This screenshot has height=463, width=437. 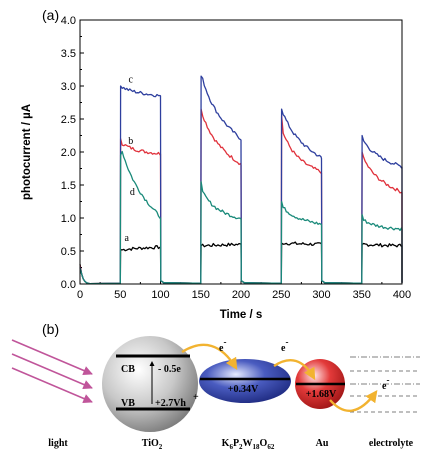 I want to click on y-tick-label: 3.0, so click(x=68, y=87).